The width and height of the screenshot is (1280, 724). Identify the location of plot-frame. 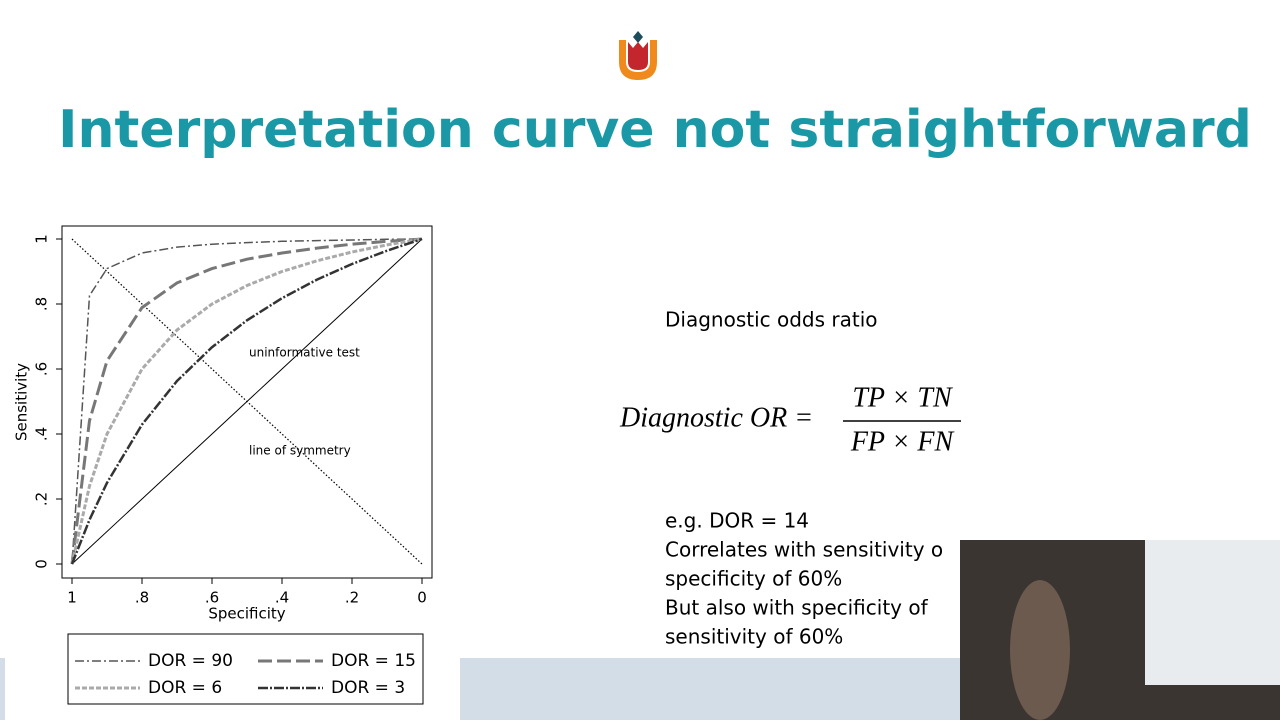
(247, 402).